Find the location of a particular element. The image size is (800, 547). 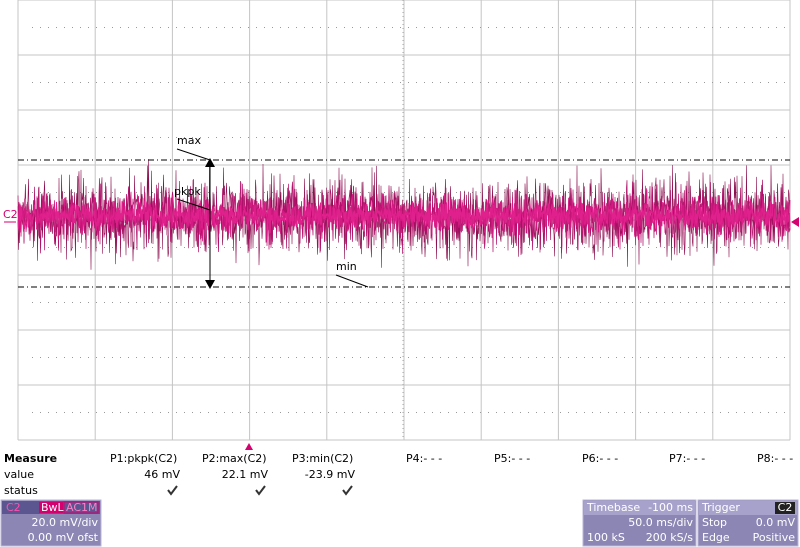

param-name: P7:- - - is located at coordinates (687, 458).